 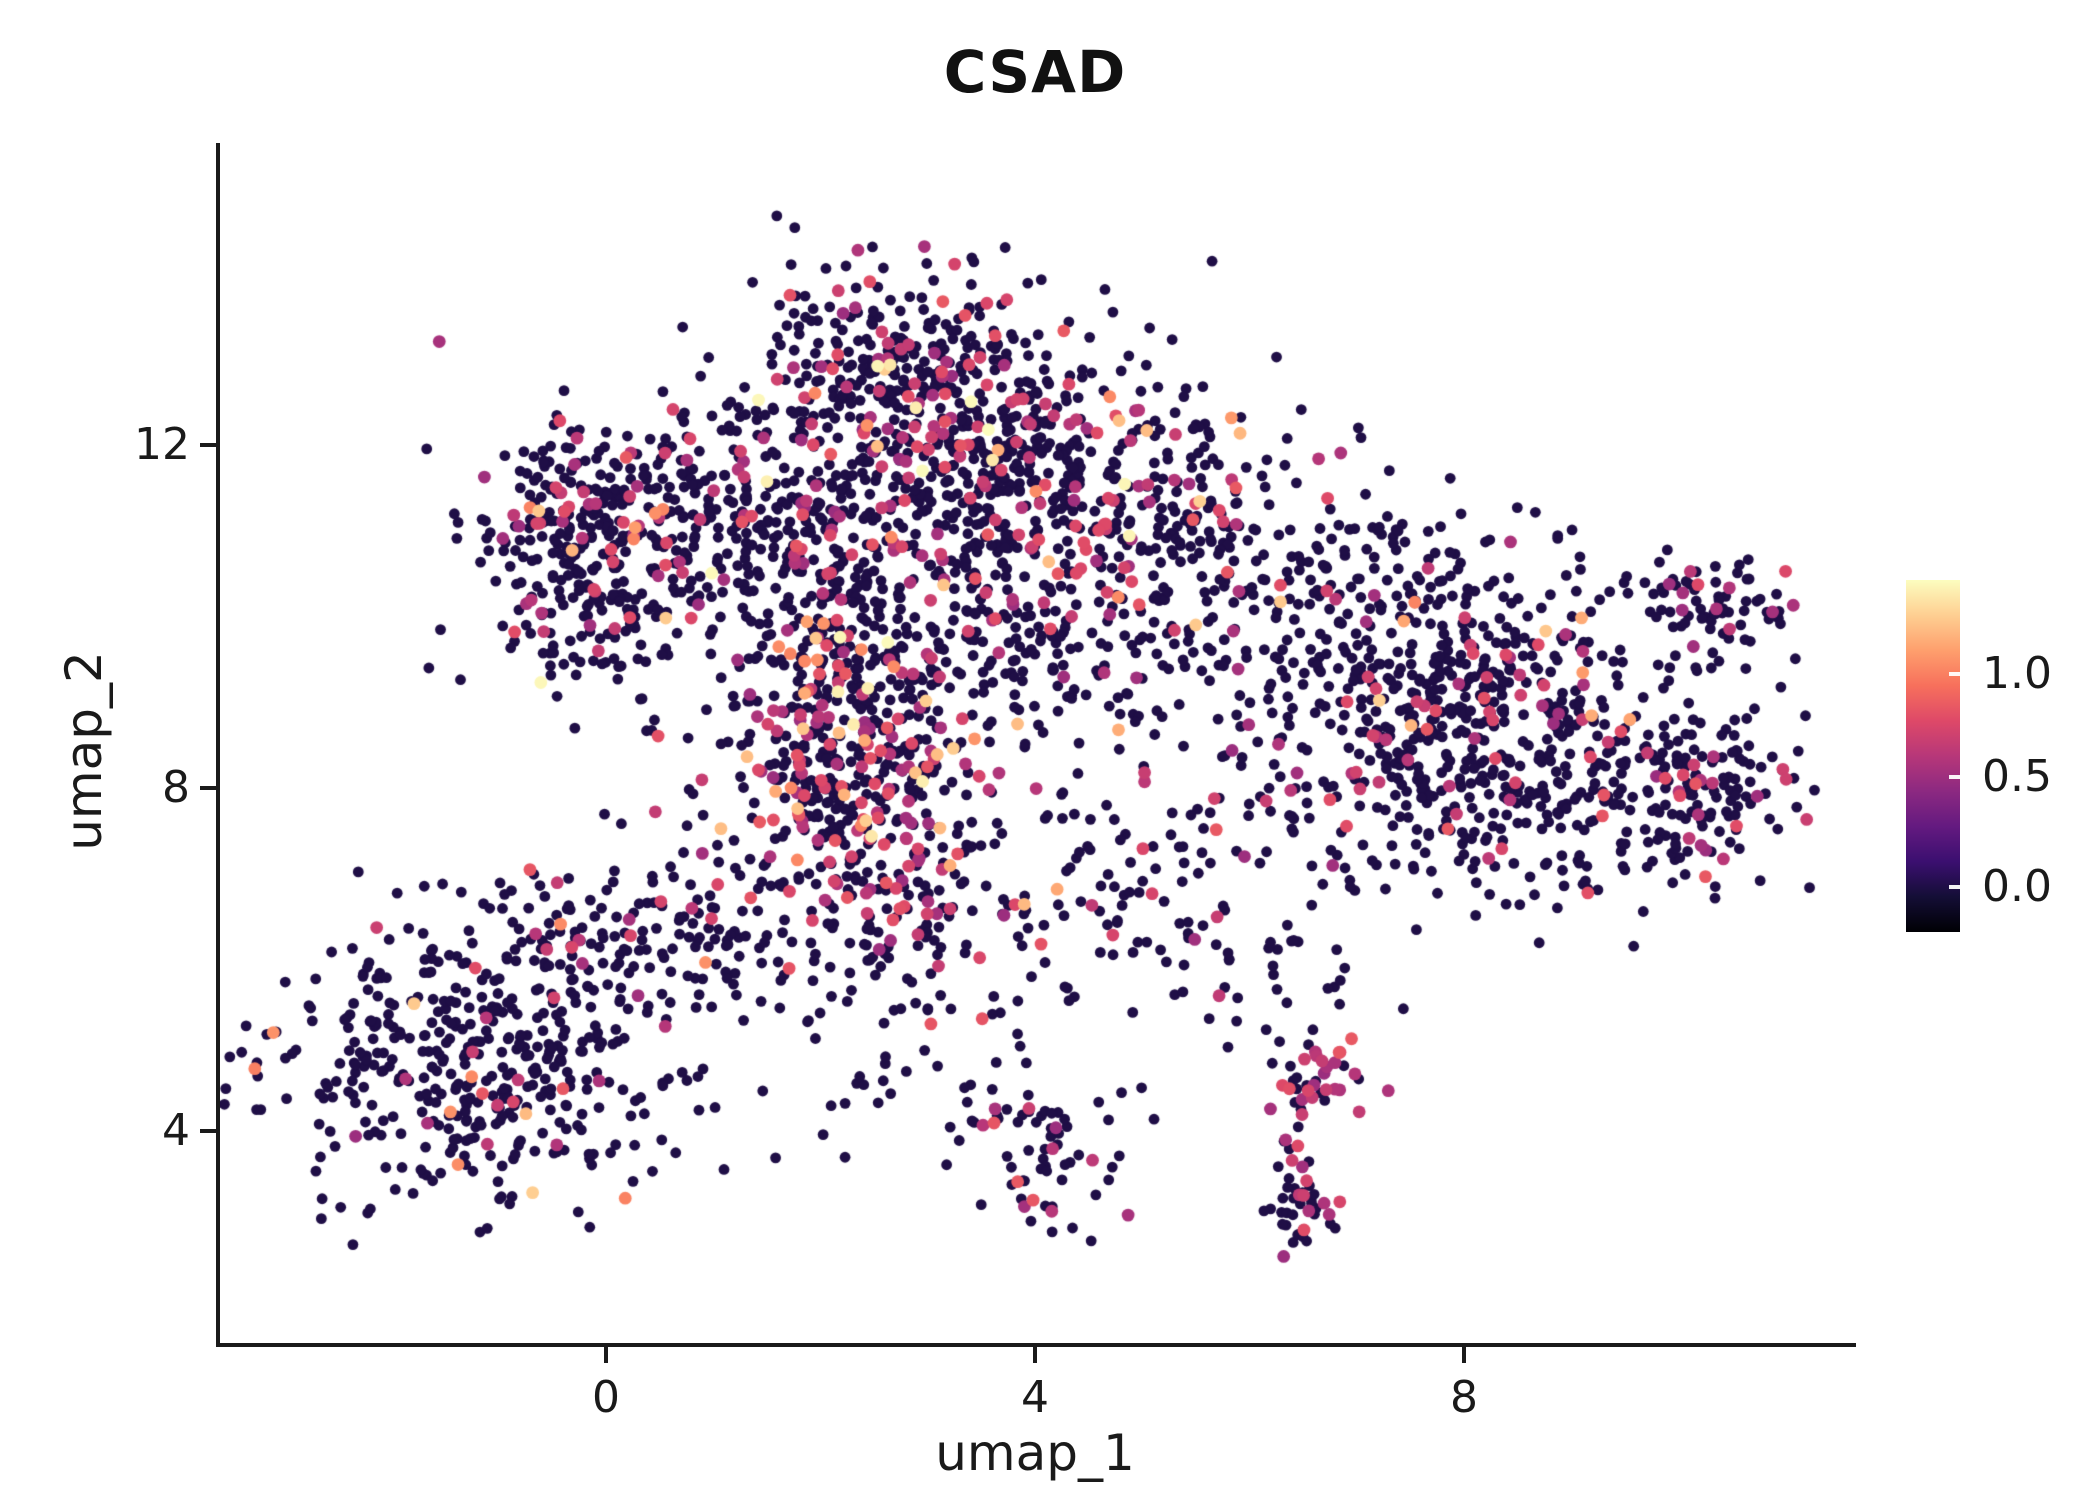 What do you see at coordinates (176, 787) in the screenshot?
I see `y-tick-label: 8` at bounding box center [176, 787].